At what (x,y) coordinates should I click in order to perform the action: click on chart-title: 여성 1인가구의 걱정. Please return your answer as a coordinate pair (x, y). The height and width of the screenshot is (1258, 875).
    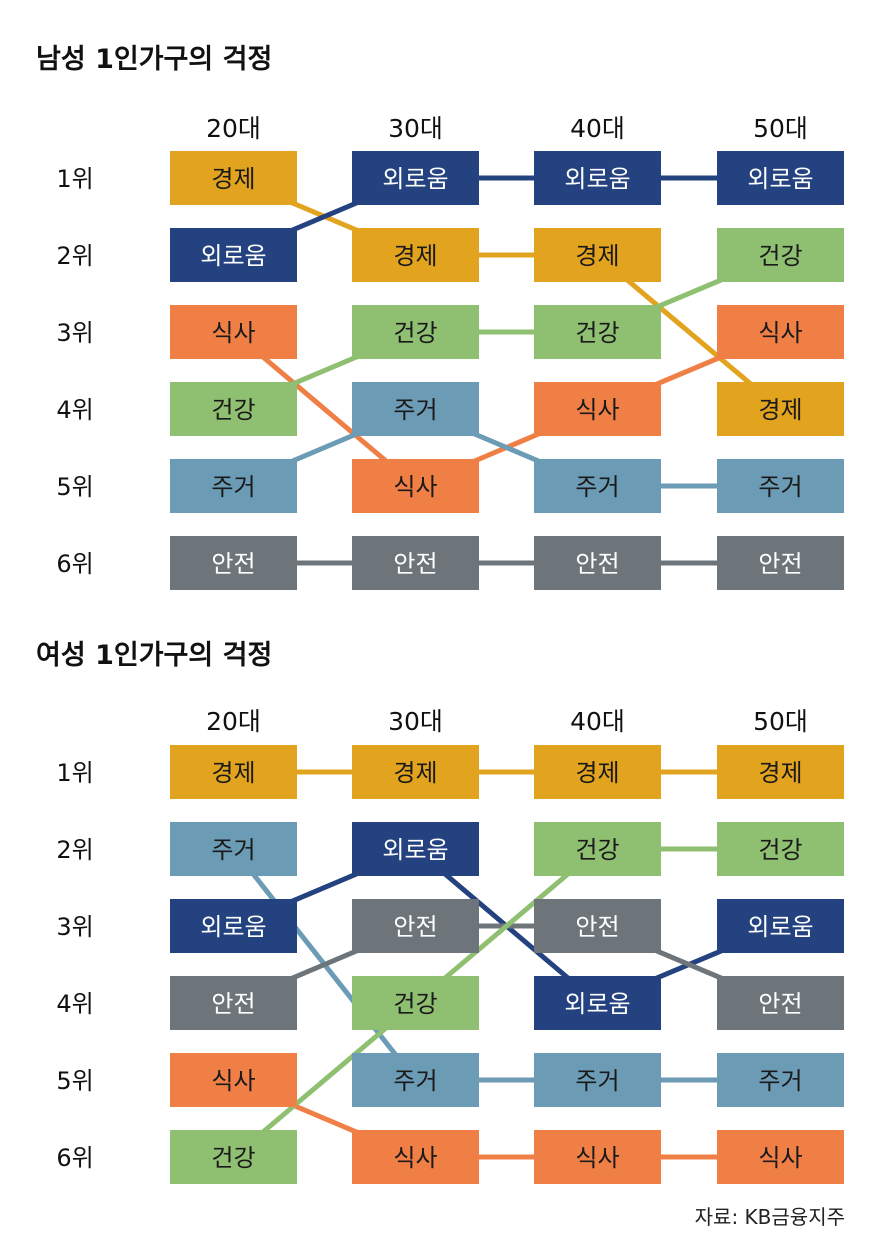
    Looking at the image, I should click on (154, 655).